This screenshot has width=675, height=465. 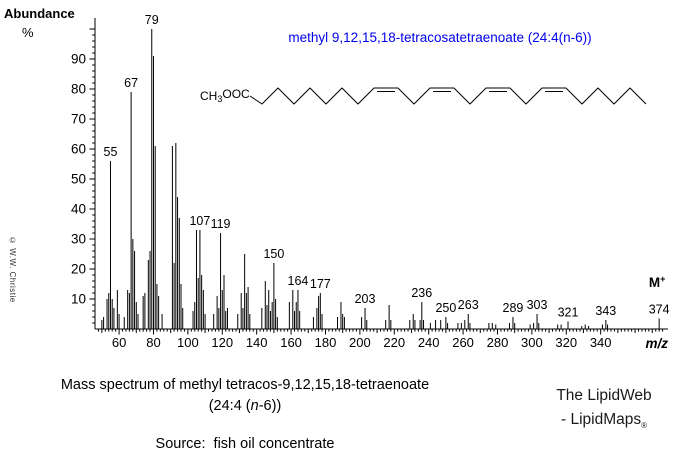 What do you see at coordinates (78, 239) in the screenshot?
I see `y-tick-label: 30` at bounding box center [78, 239].